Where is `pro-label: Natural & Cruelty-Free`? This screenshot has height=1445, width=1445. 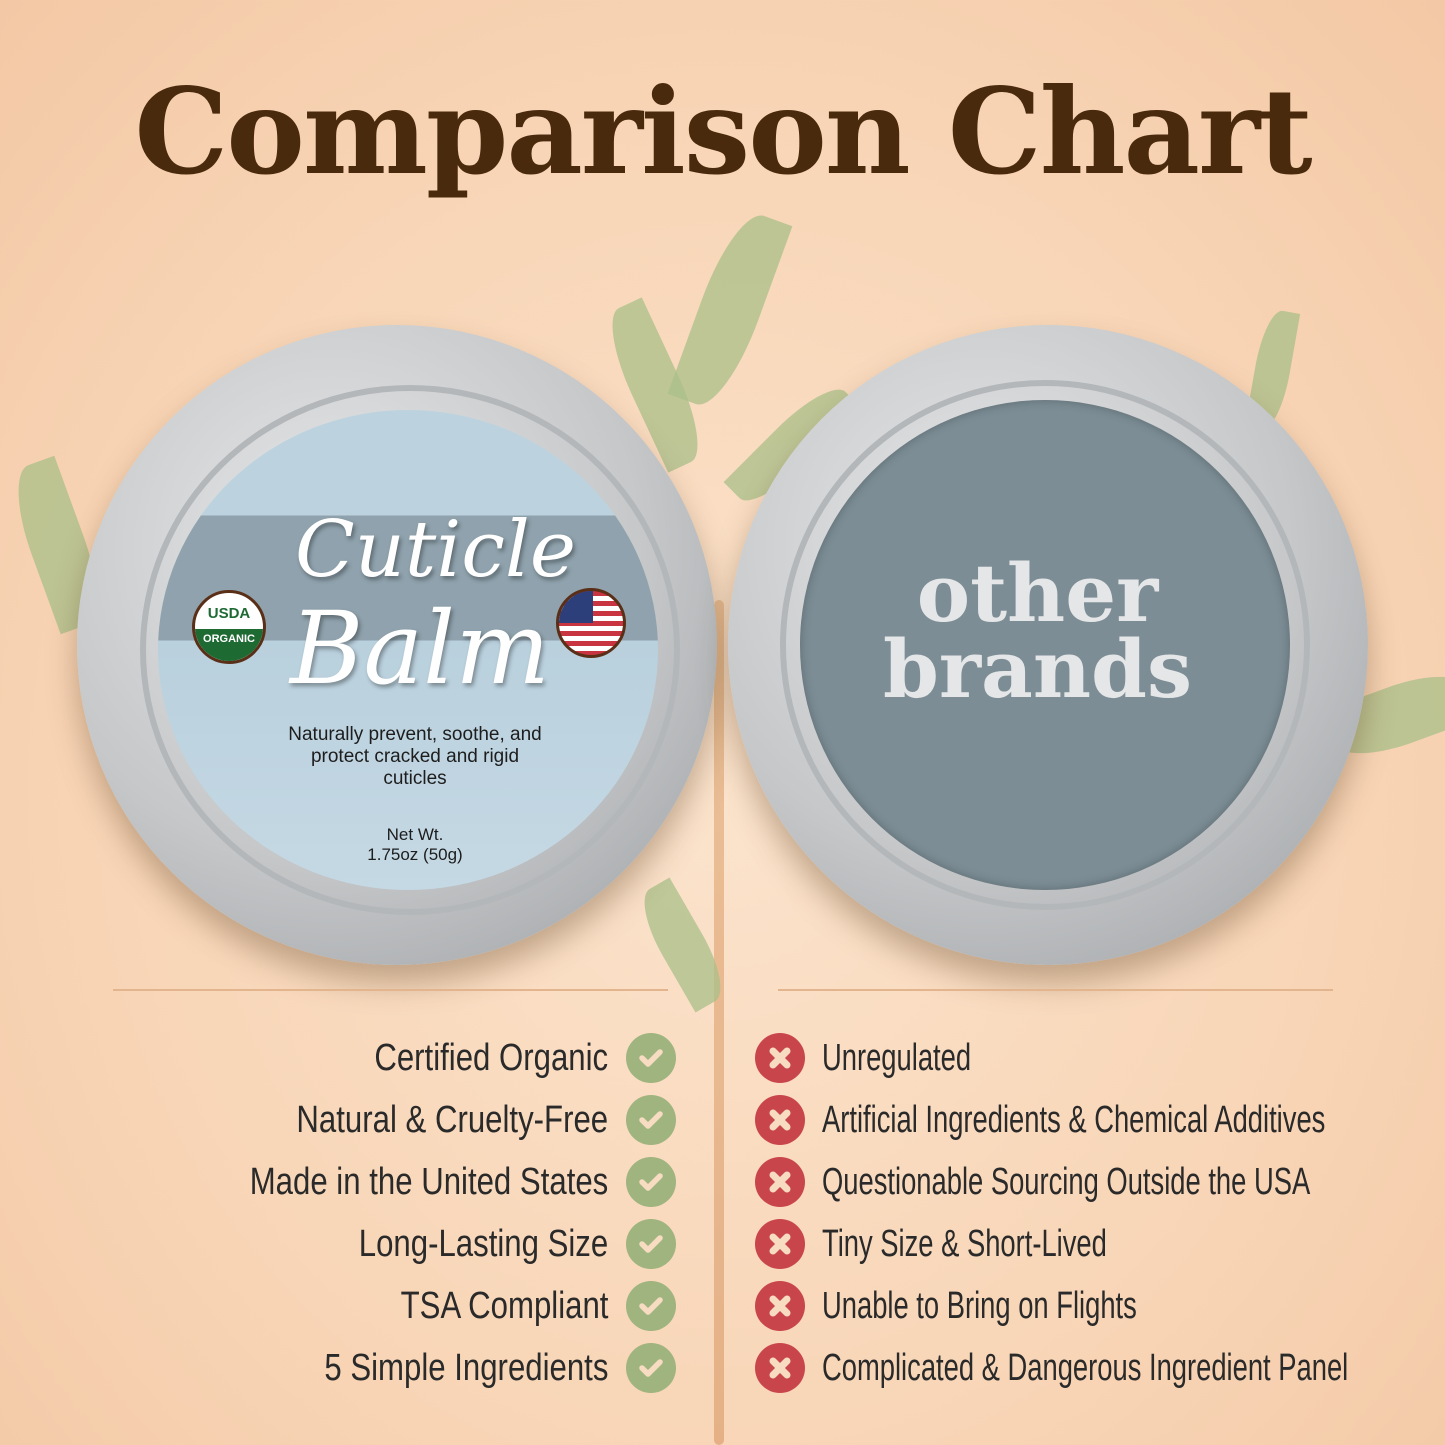 pro-label: Natural & Cruelty-Free is located at coordinates (452, 1119).